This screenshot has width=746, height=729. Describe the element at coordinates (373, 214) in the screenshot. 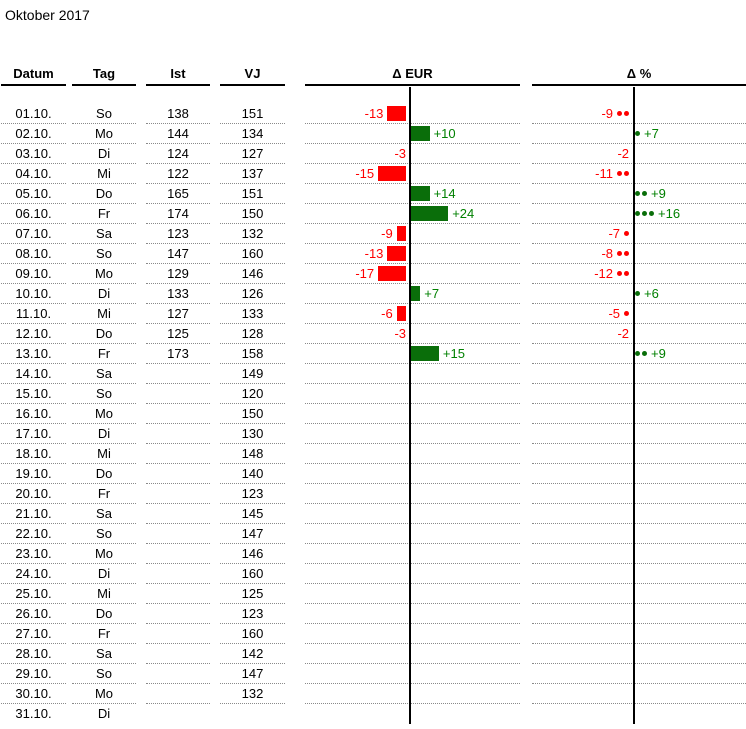

I see `table-row: 06.10. Fr 174 150 +24 +16` at that location.